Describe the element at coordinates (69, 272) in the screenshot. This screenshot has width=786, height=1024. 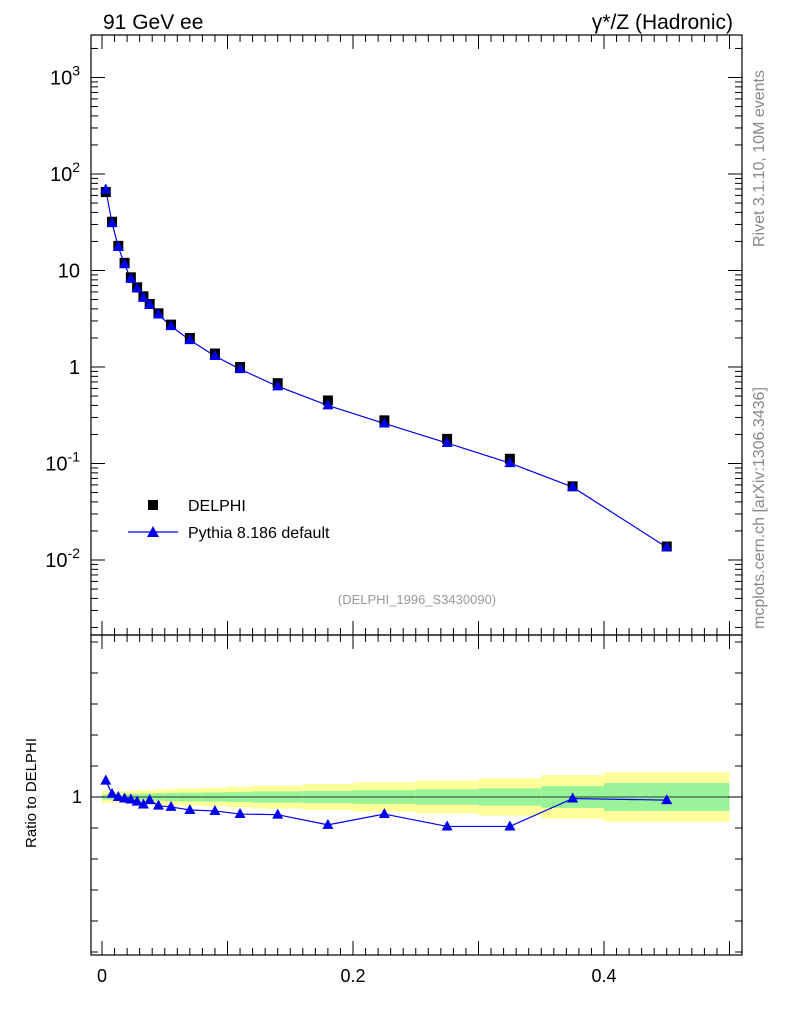
I see `y-tick-label: 10` at that location.